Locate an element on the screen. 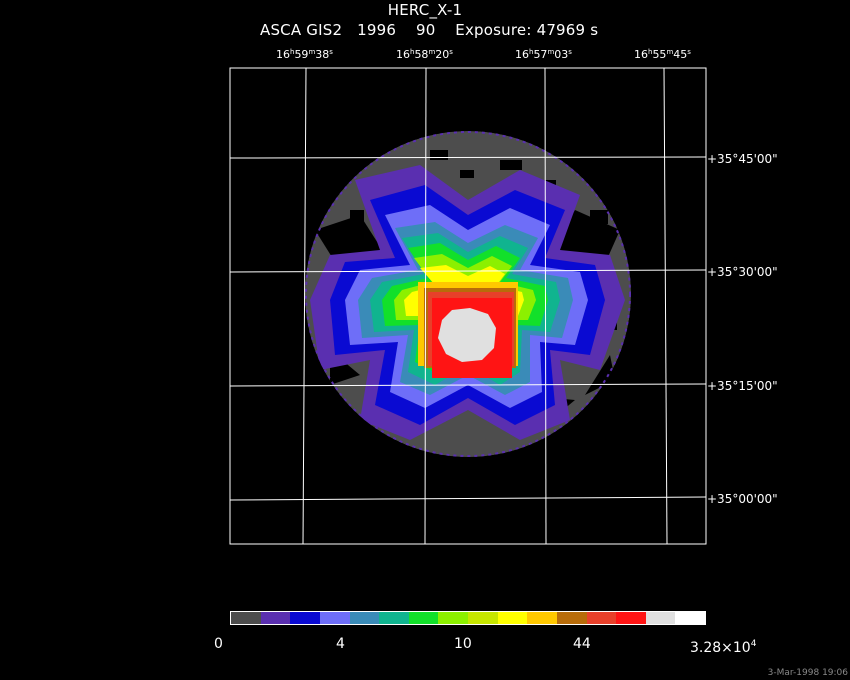 This screenshot has width=850, height=680. colorbar-label-min: 0 is located at coordinates (218, 644).